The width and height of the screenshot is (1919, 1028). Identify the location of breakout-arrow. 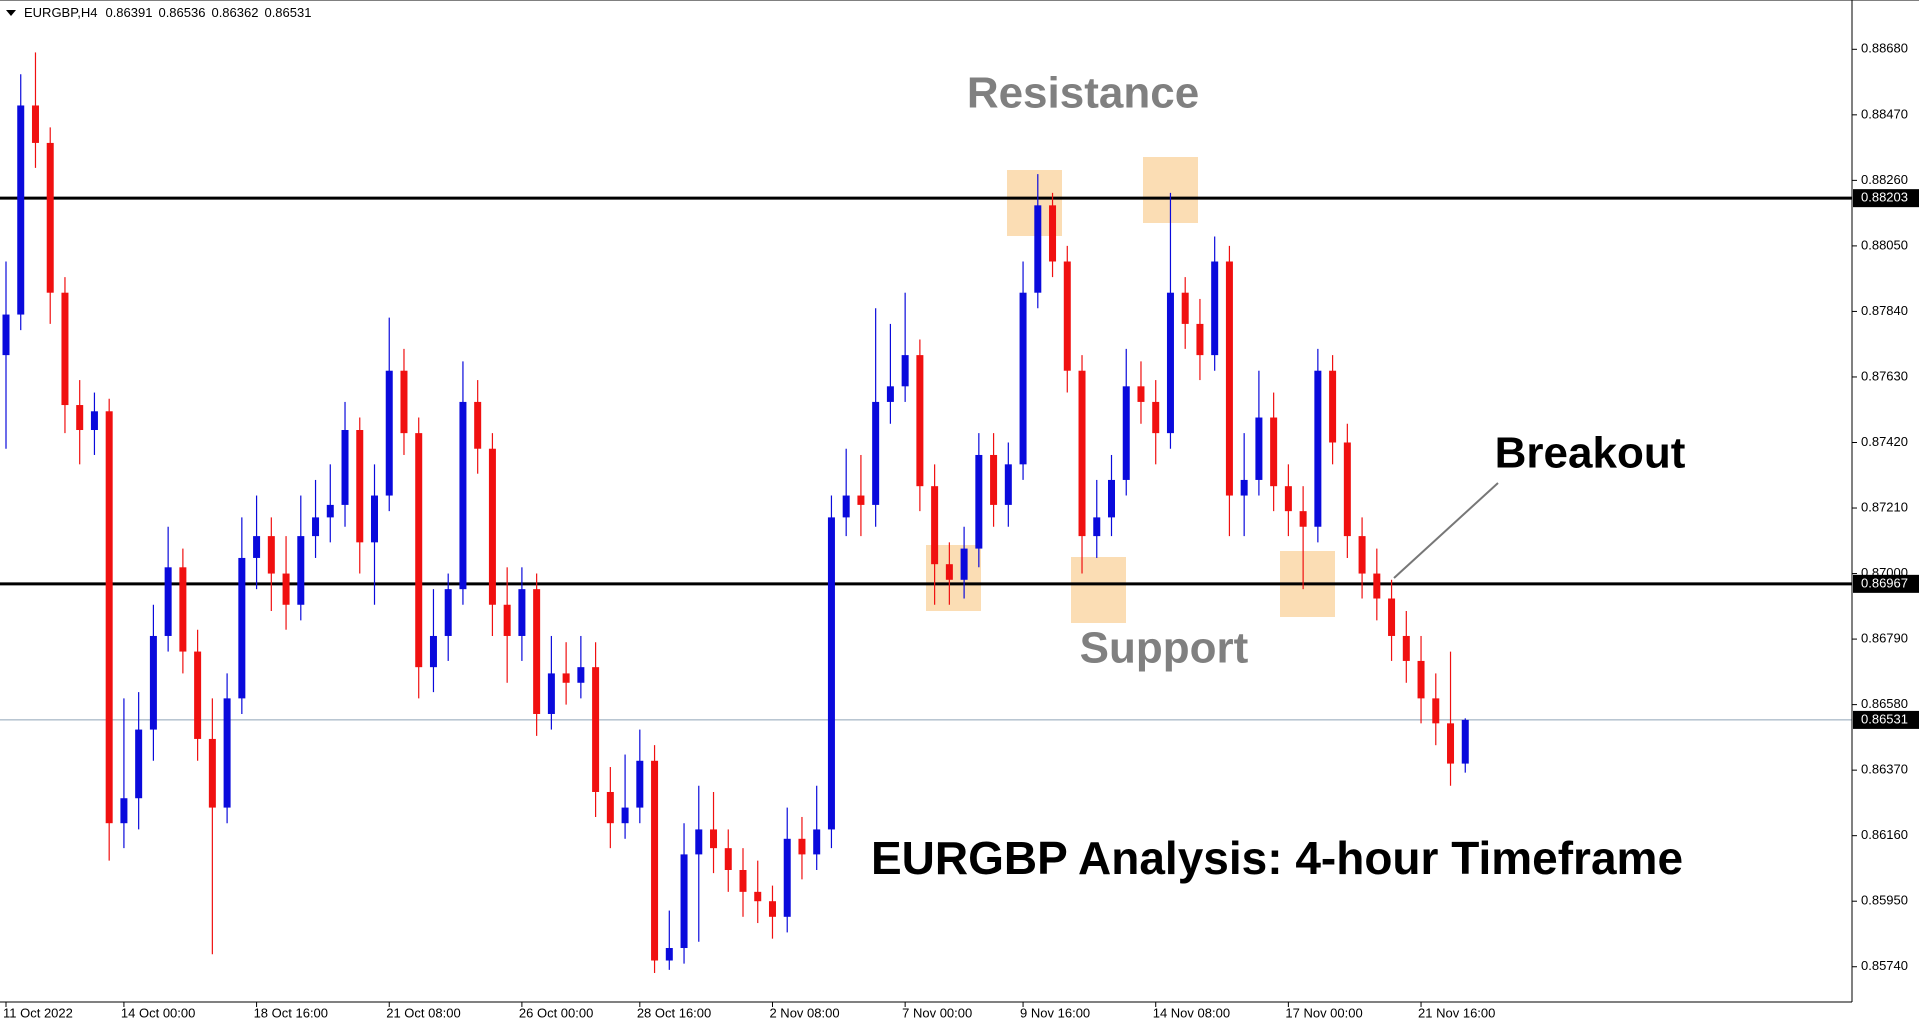
(1446, 530).